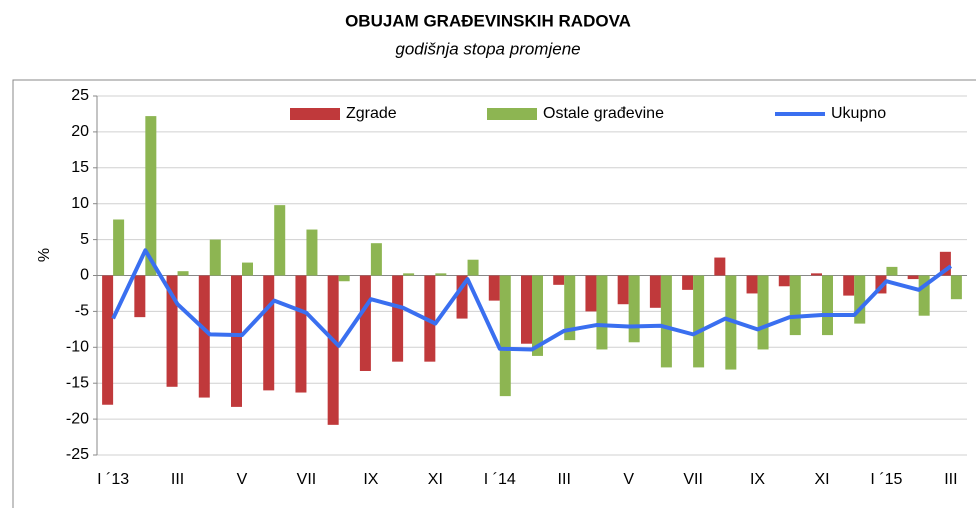 Image resolution: width=976 pixels, height=508 pixels. Describe the element at coordinates (858, 113) in the screenshot. I see `legend-label: Ukupno` at that location.